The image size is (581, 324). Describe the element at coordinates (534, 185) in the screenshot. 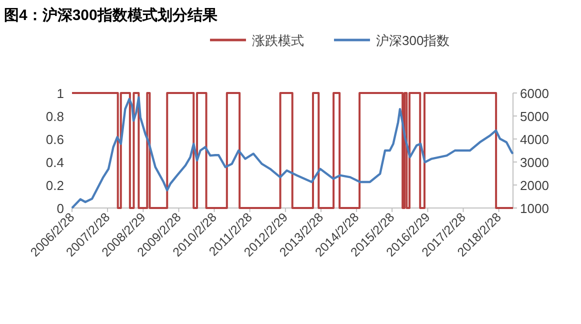

I see `y2-tick-label: 2000` at that location.